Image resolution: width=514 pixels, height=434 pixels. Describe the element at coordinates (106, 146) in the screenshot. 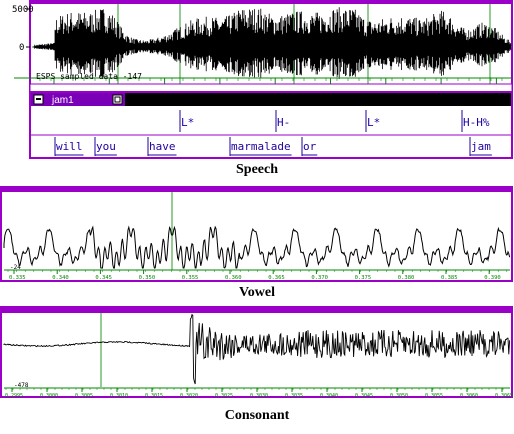

I see `word-label: you` at that location.